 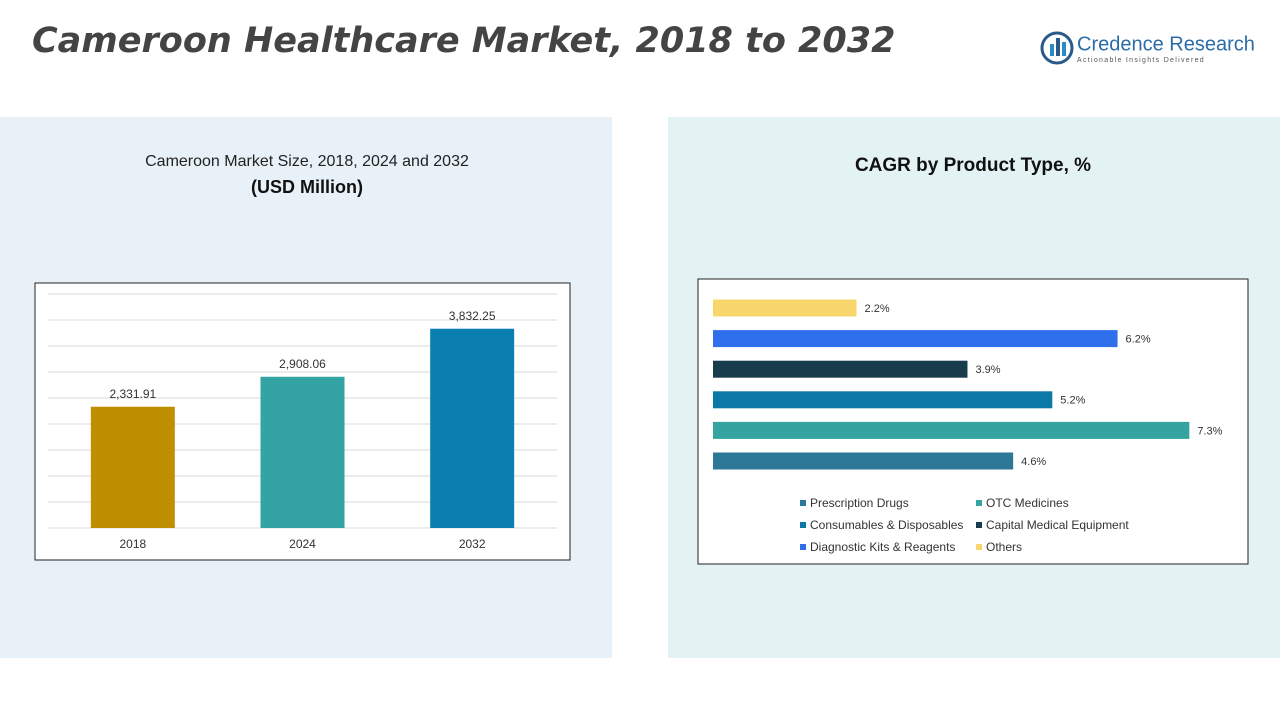 I want to click on brand-name: Credence Research, so click(x=1166, y=44).